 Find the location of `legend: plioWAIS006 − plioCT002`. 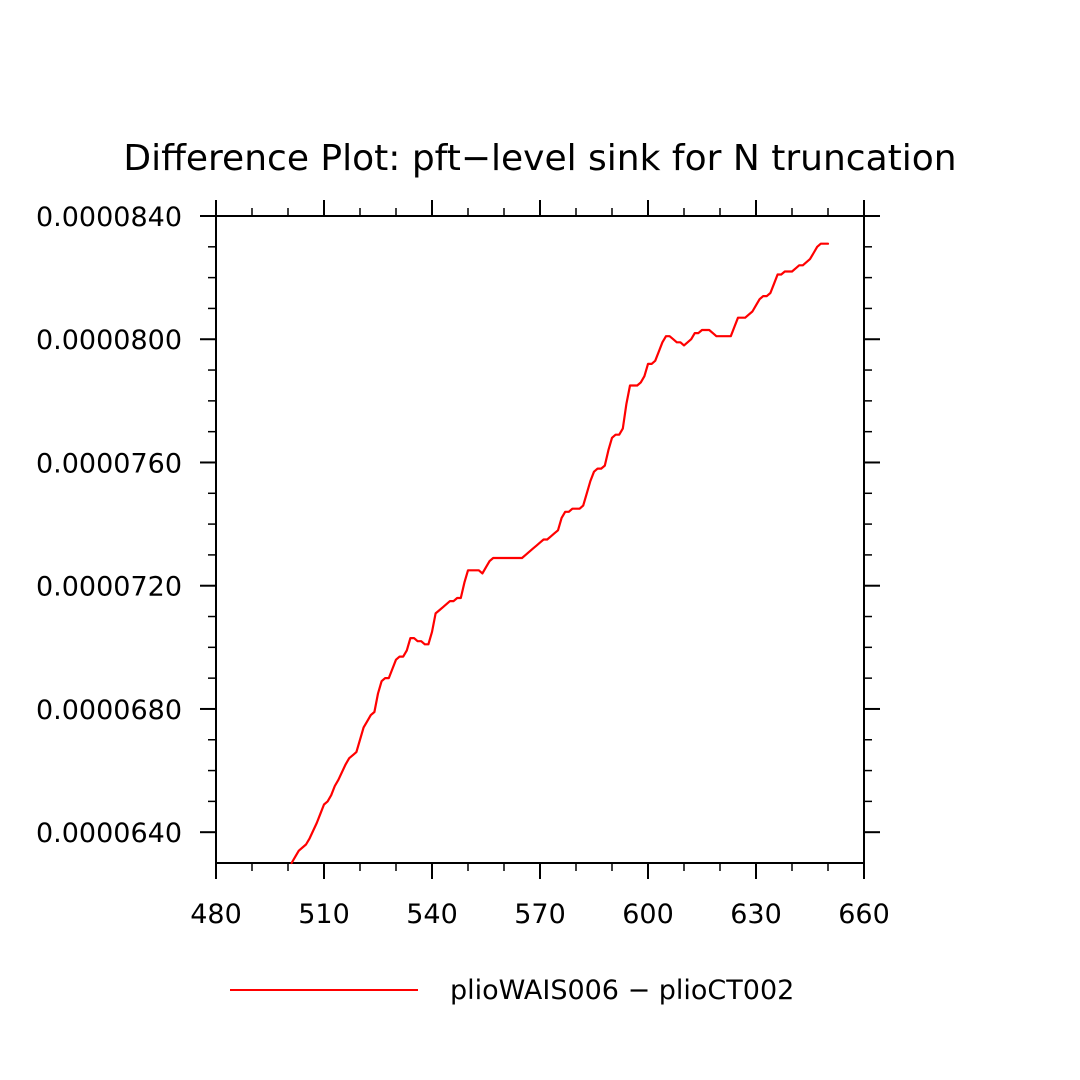

legend: plioWAIS006 − plioCT002 is located at coordinates (512, 990).